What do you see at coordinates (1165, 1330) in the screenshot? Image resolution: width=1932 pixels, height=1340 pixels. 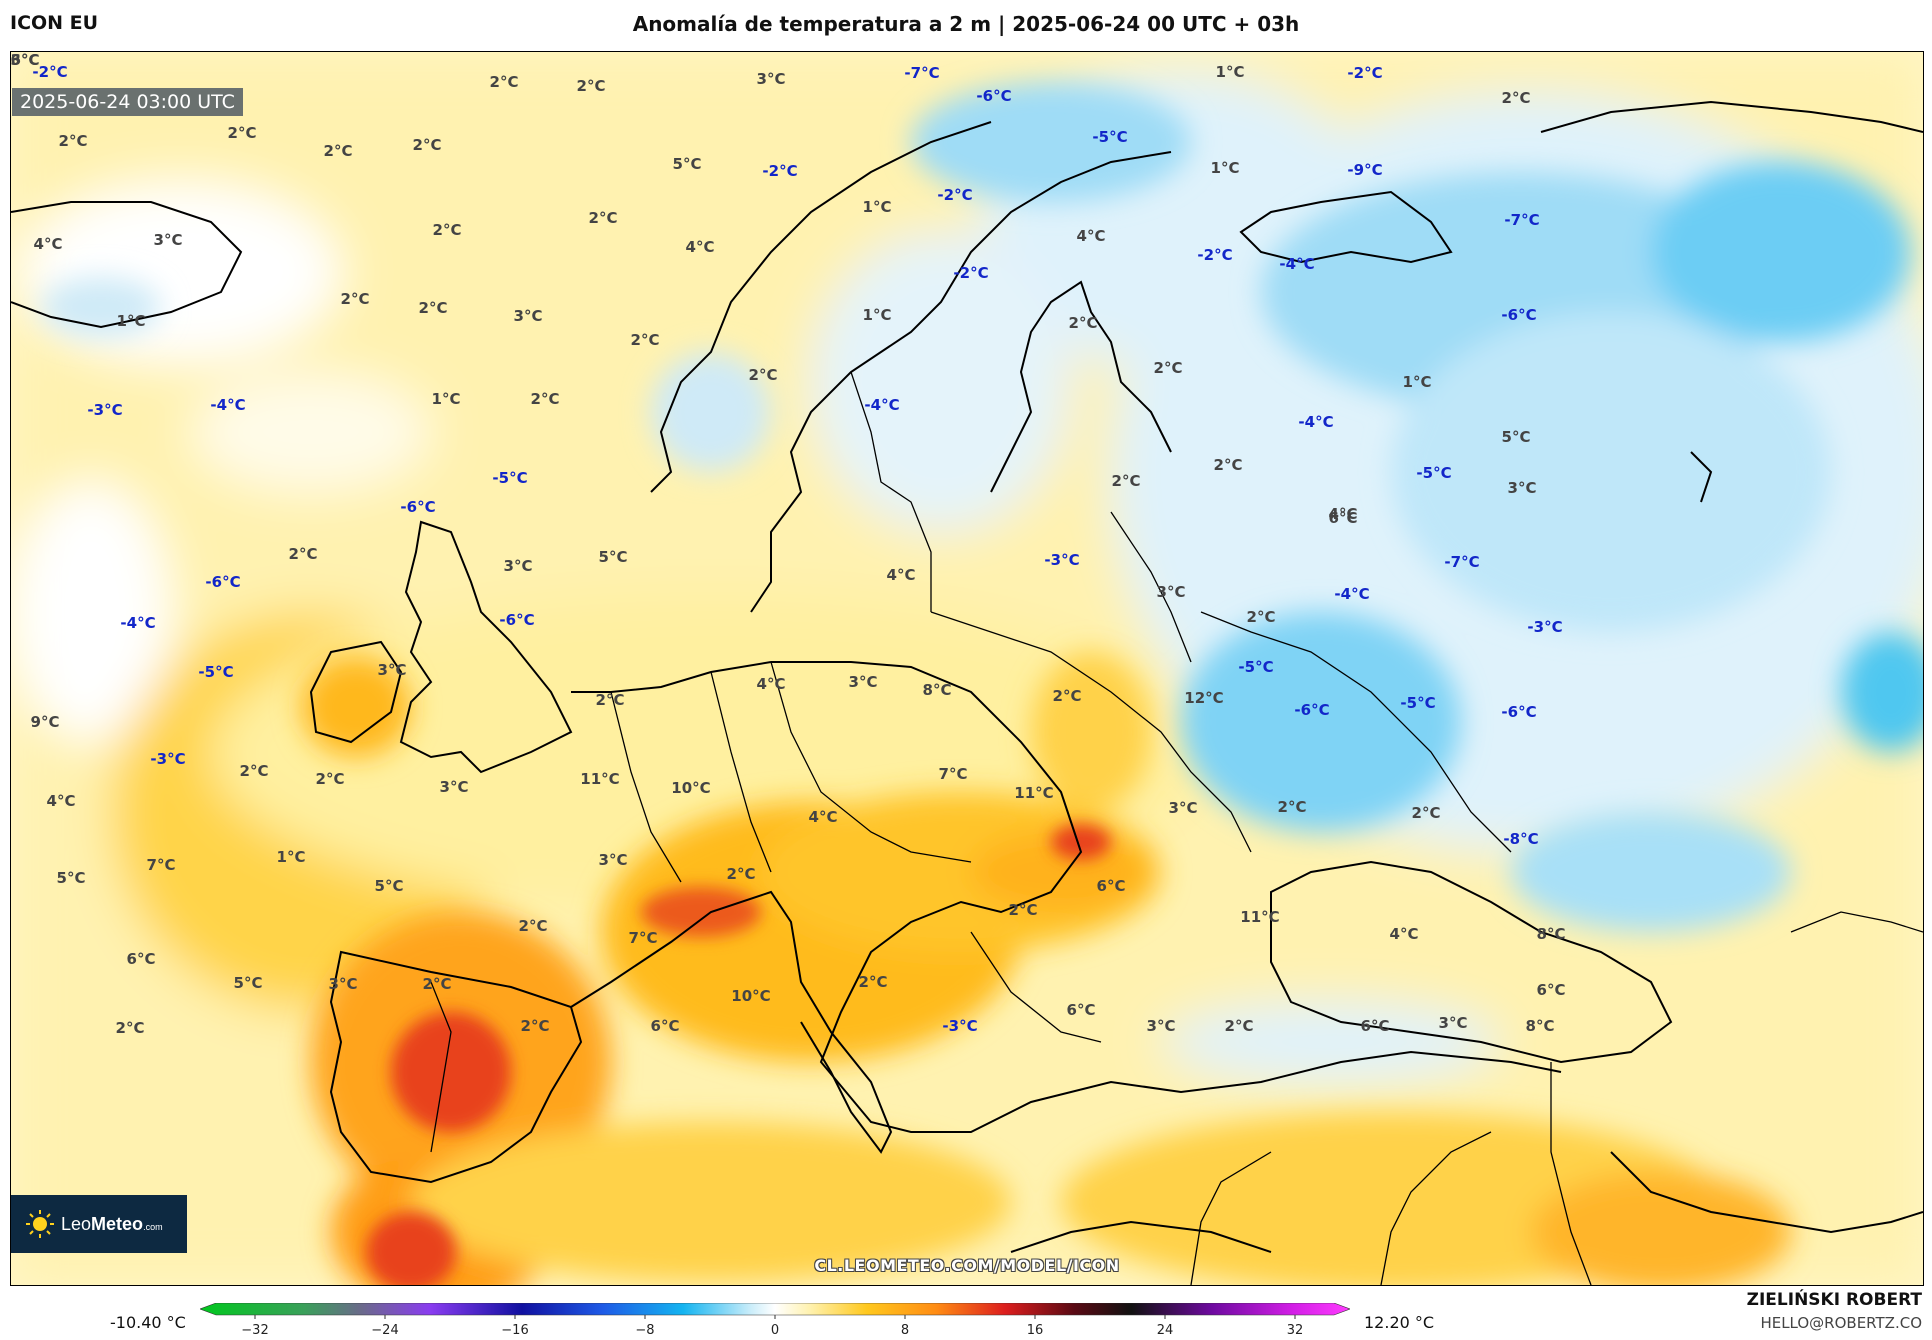 I see `colorbar-tick-label: 24` at bounding box center [1165, 1330].